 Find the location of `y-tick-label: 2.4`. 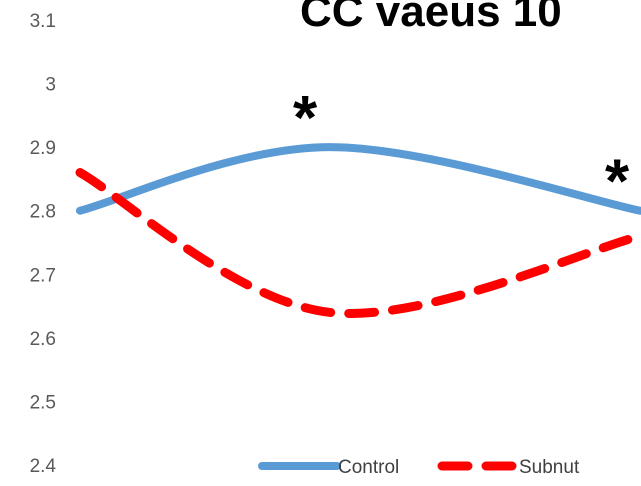

y-tick-label: 2.4 is located at coordinates (43, 466).